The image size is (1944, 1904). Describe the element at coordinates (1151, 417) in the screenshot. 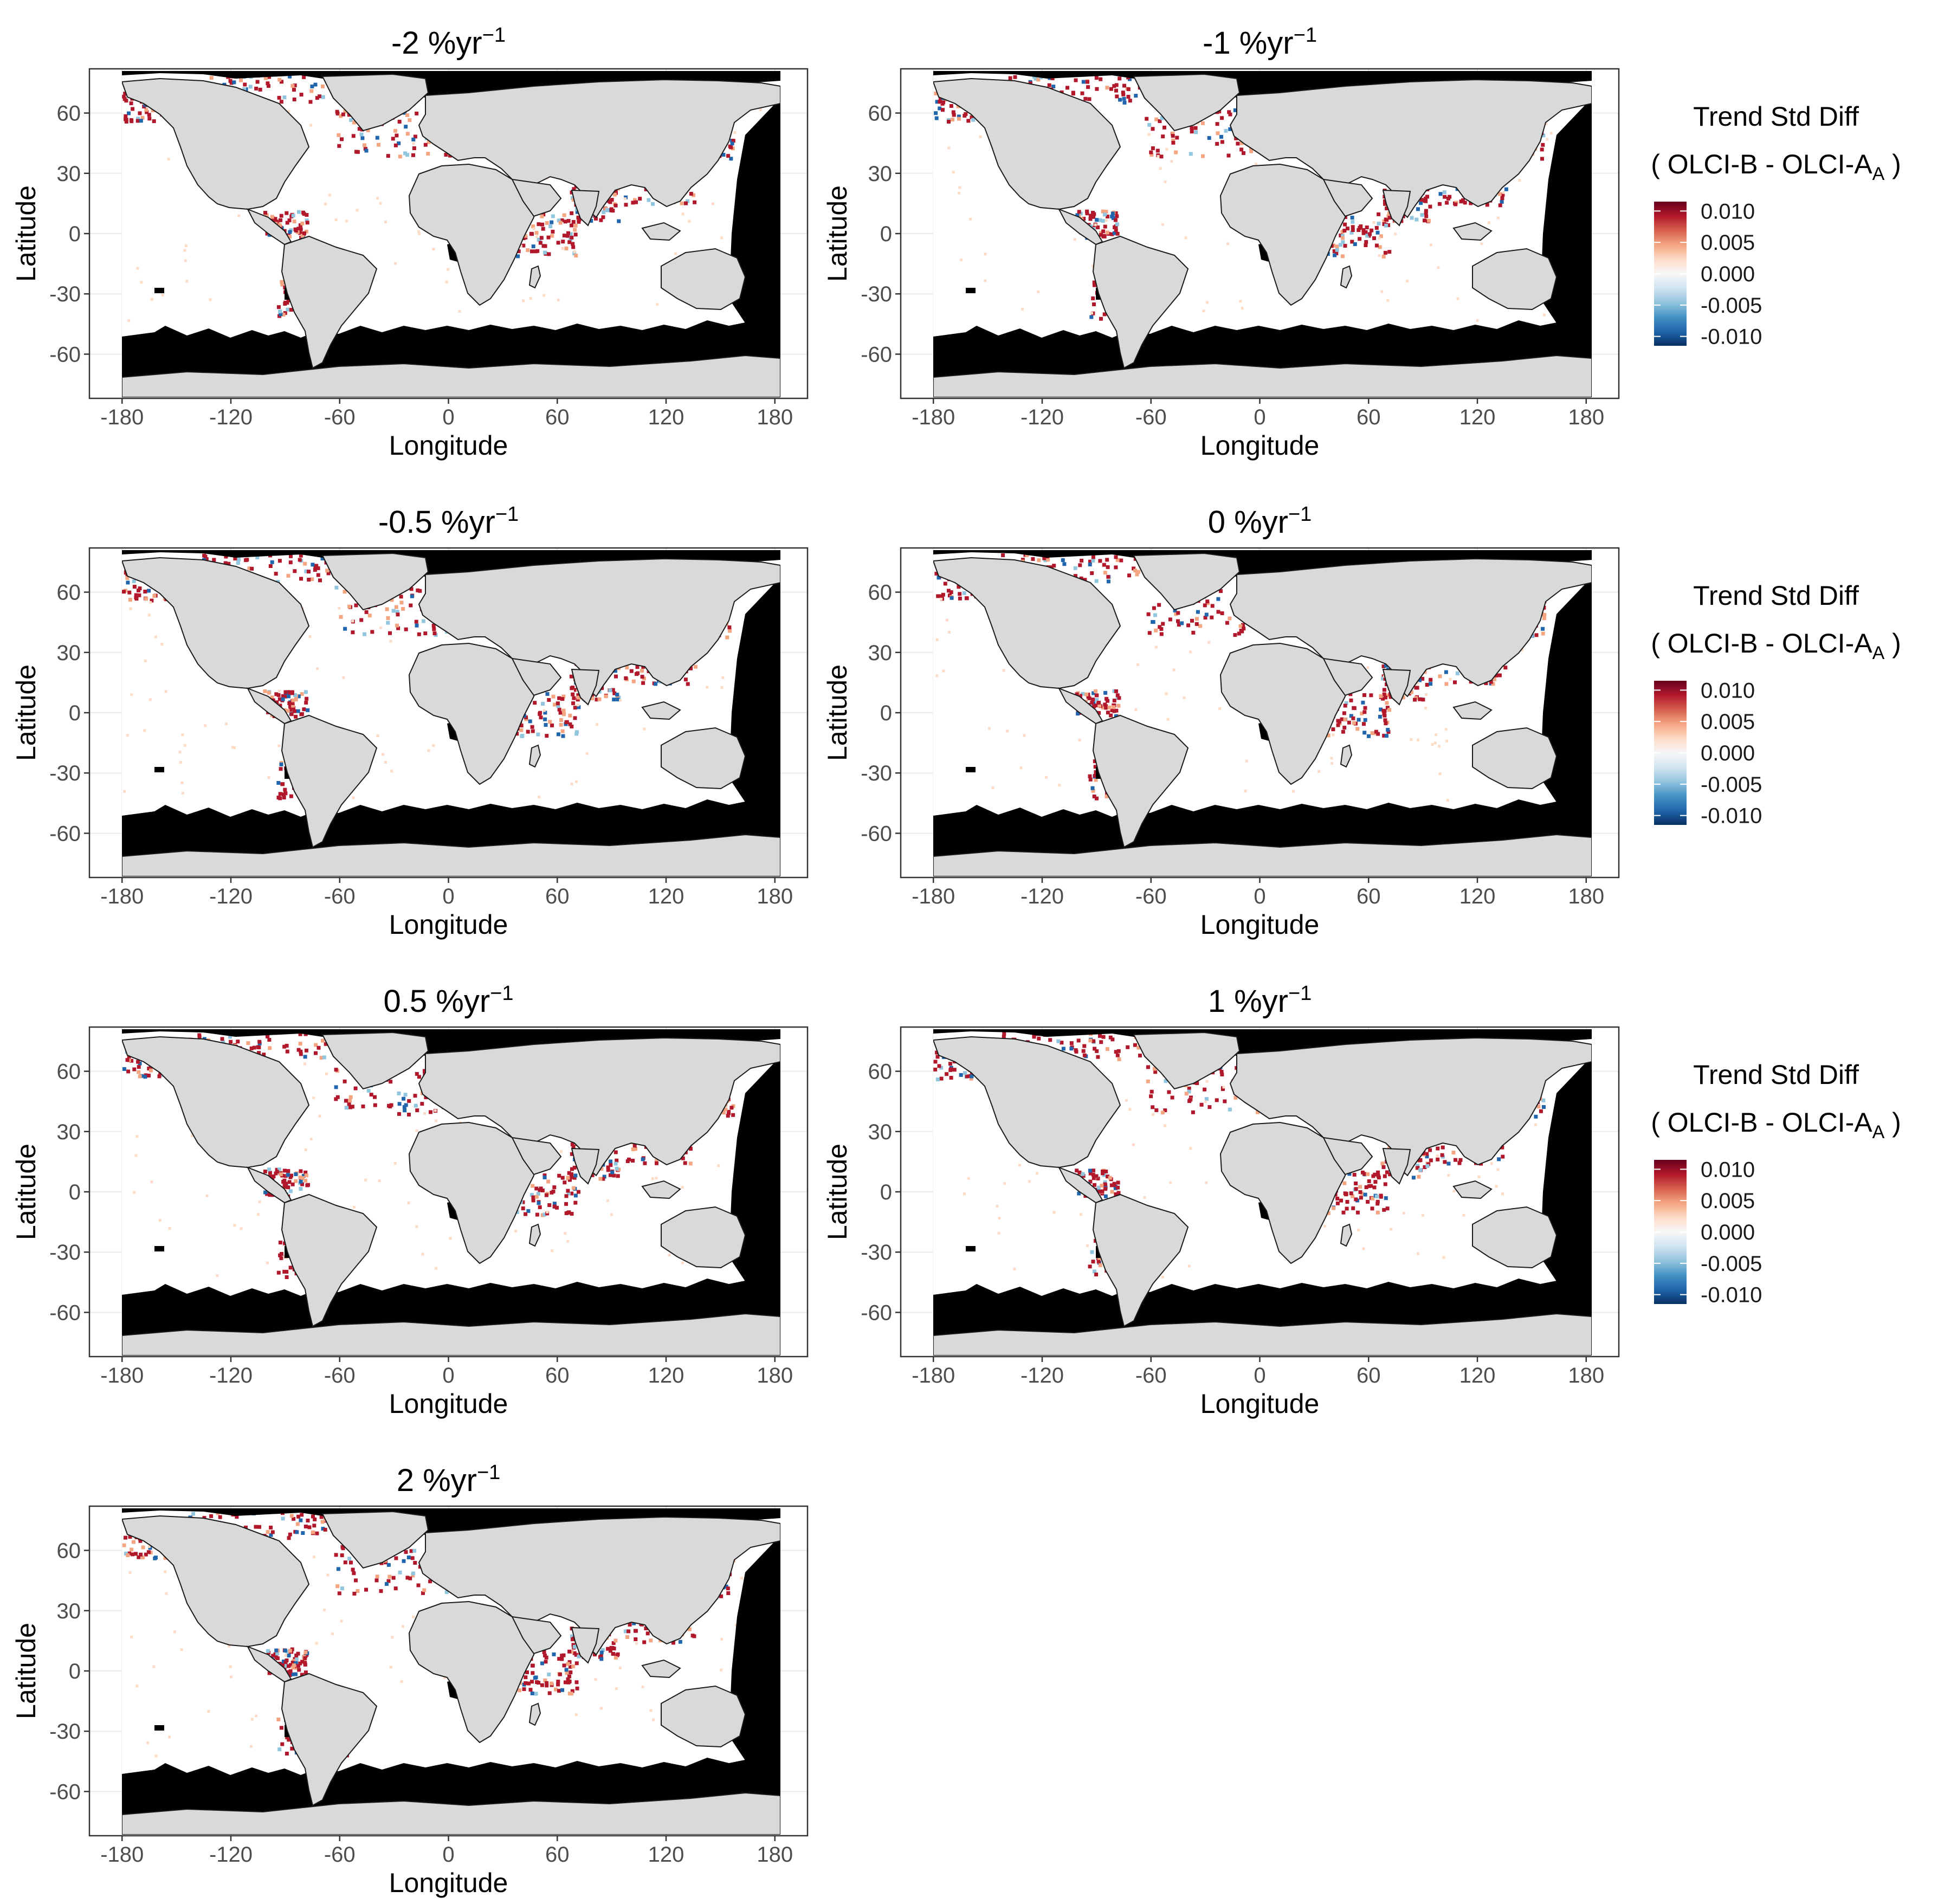

I see `x-tick-label: -60` at that location.